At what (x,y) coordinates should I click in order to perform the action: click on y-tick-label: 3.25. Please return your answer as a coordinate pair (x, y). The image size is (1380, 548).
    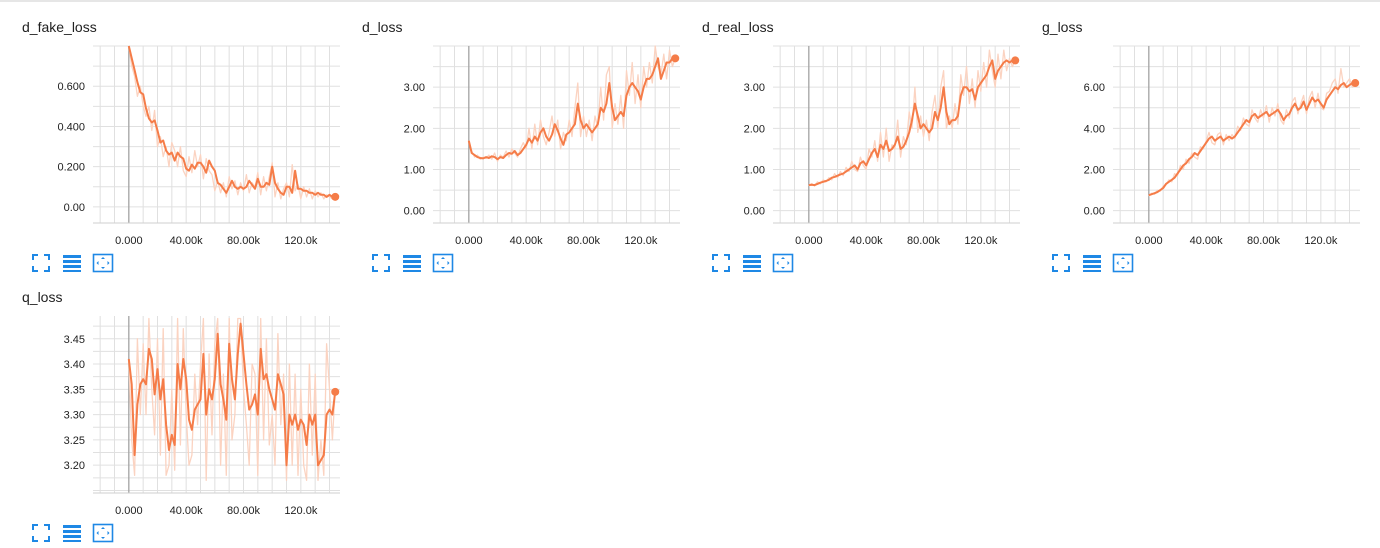
    Looking at the image, I should click on (74, 441).